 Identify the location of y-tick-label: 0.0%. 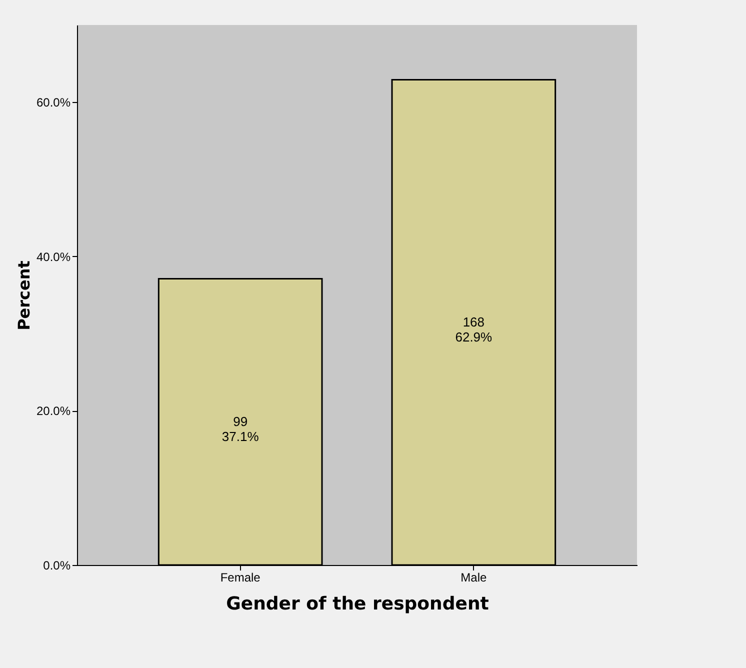
(57, 565).